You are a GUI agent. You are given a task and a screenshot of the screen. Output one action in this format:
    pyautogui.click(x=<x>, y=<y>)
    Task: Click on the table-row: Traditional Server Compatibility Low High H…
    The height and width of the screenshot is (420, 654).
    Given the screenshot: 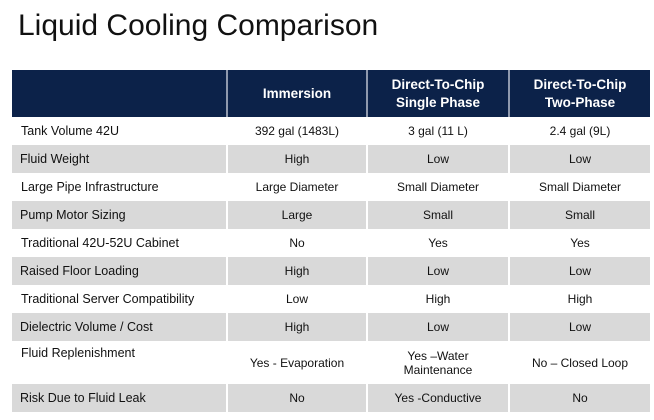 What is the action you would take?
    pyautogui.click(x=330, y=299)
    